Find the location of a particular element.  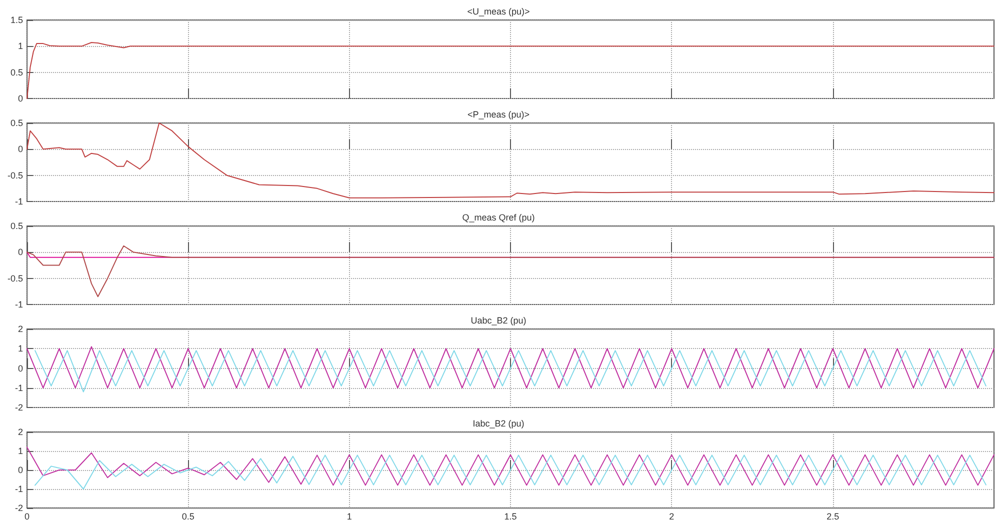

x-tick-label: 2 is located at coordinates (671, 517).